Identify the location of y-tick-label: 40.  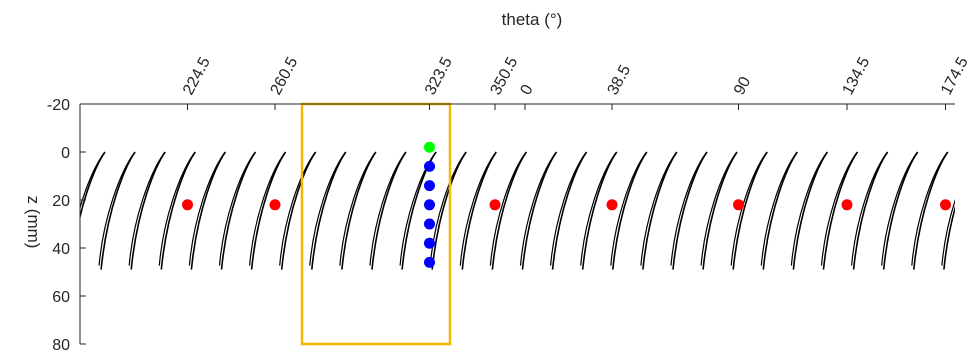
(61, 249).